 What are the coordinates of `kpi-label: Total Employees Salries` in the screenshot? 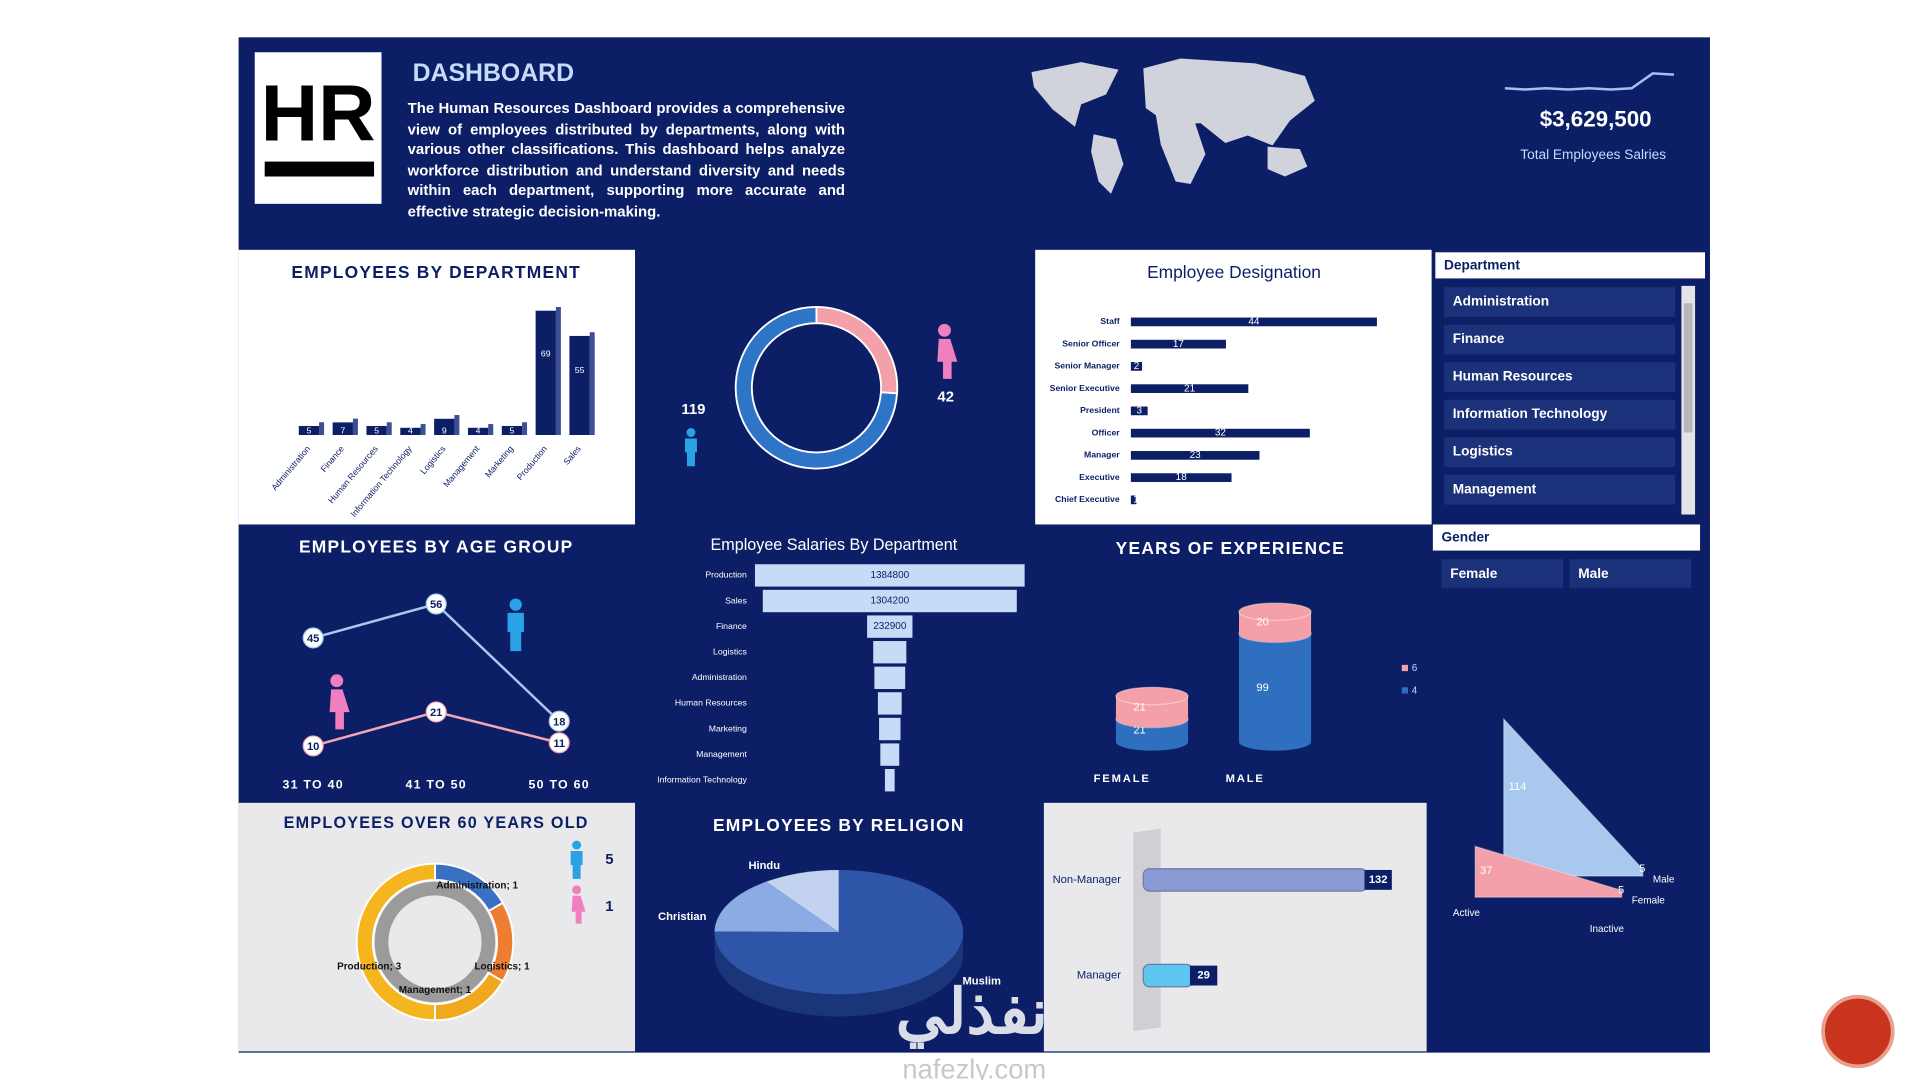 It's located at (1593, 154).